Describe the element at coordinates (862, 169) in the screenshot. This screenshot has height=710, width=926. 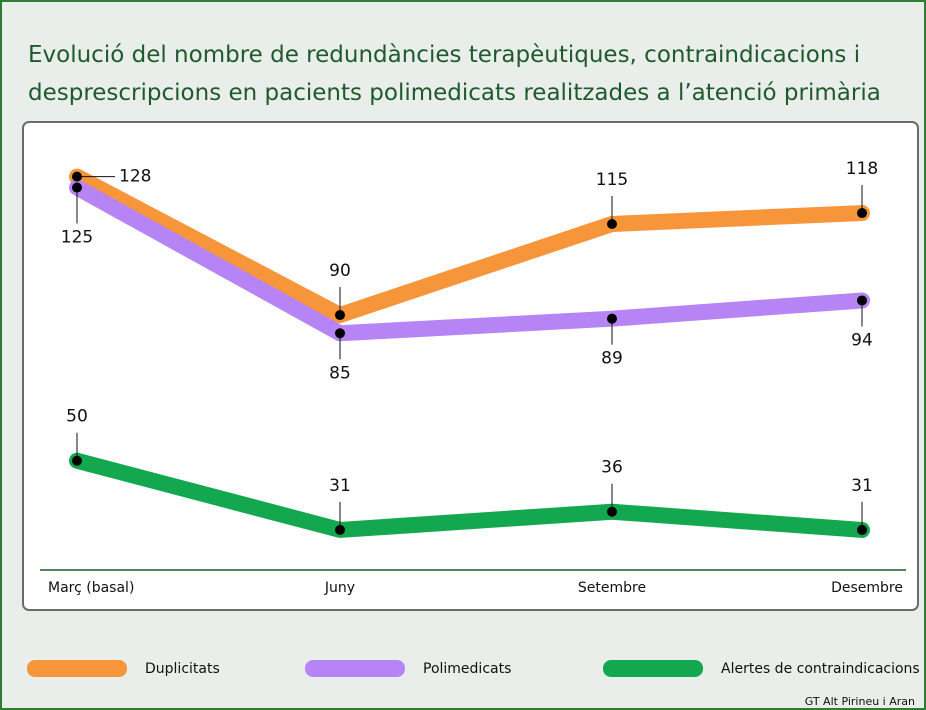
I see `data-label: 118` at that location.